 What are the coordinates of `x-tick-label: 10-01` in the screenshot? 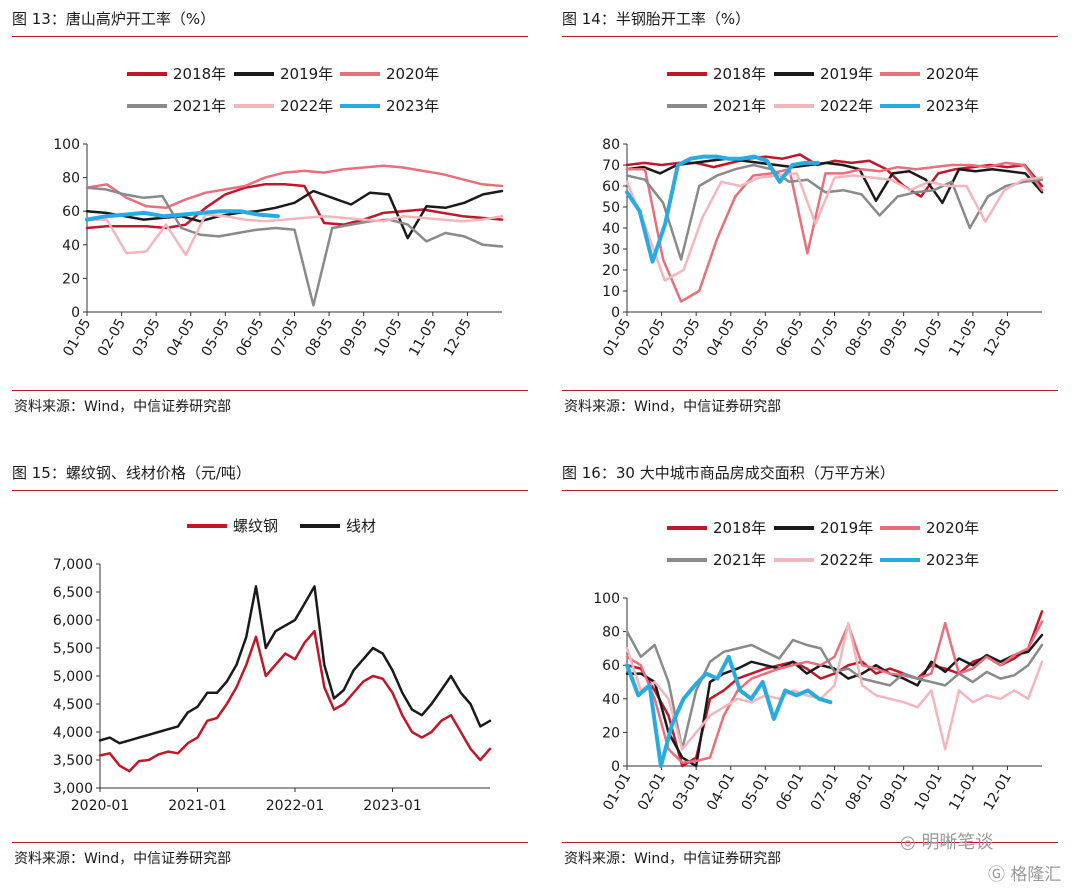 It's located at (929, 791).